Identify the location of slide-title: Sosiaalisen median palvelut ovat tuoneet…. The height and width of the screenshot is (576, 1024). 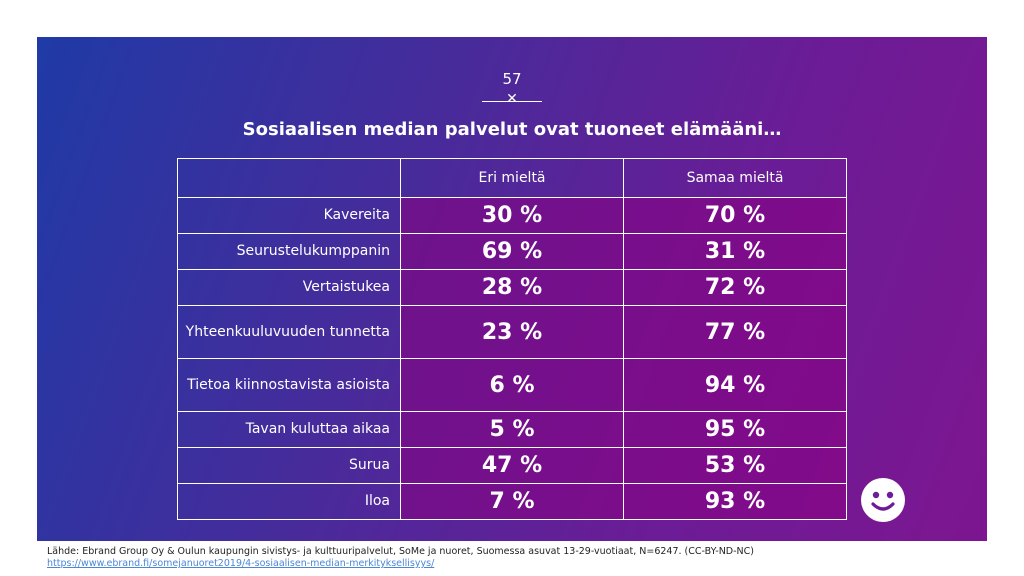
(512, 129).